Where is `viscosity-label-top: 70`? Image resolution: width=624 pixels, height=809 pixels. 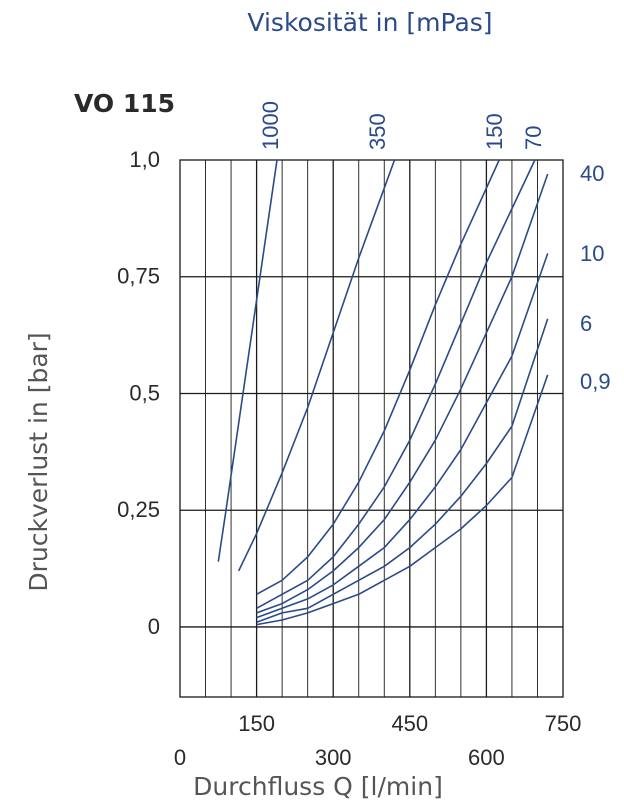 viscosity-label-top: 70 is located at coordinates (533, 138).